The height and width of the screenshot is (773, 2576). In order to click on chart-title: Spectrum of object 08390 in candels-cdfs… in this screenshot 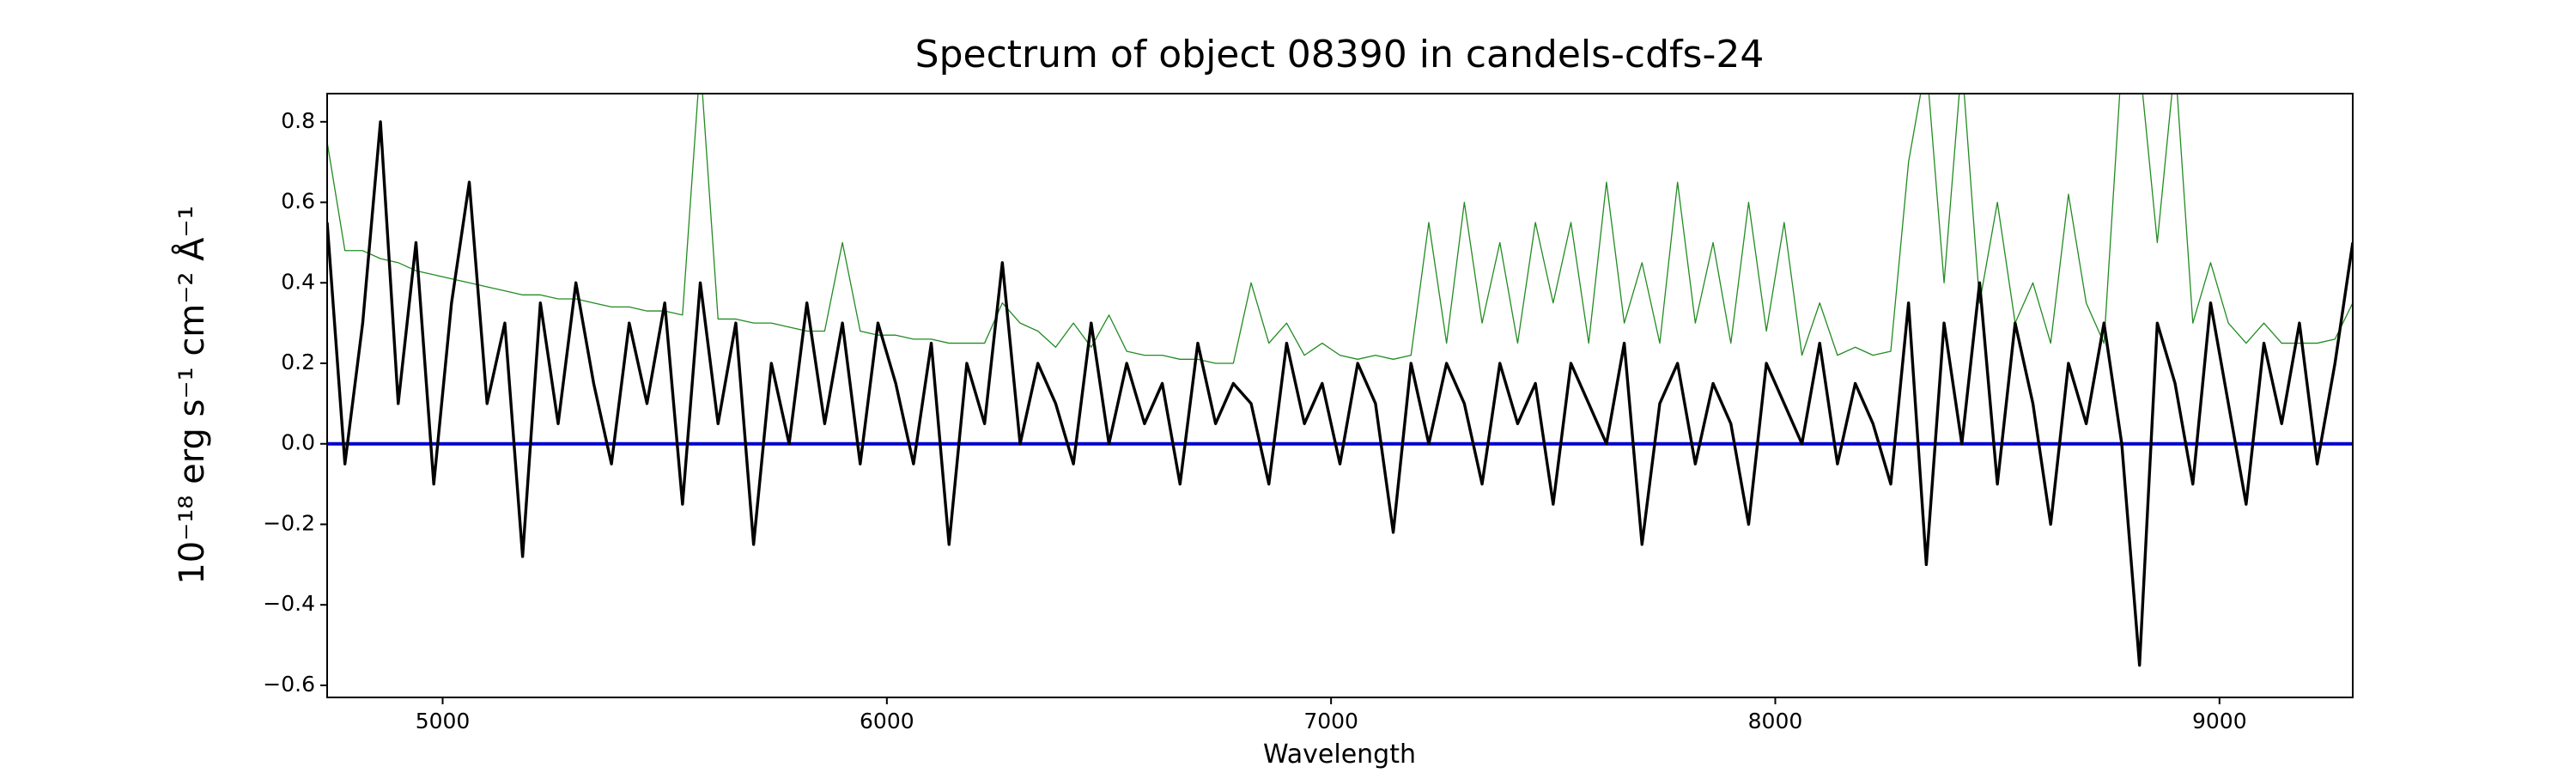, I will do `click(1340, 55)`.